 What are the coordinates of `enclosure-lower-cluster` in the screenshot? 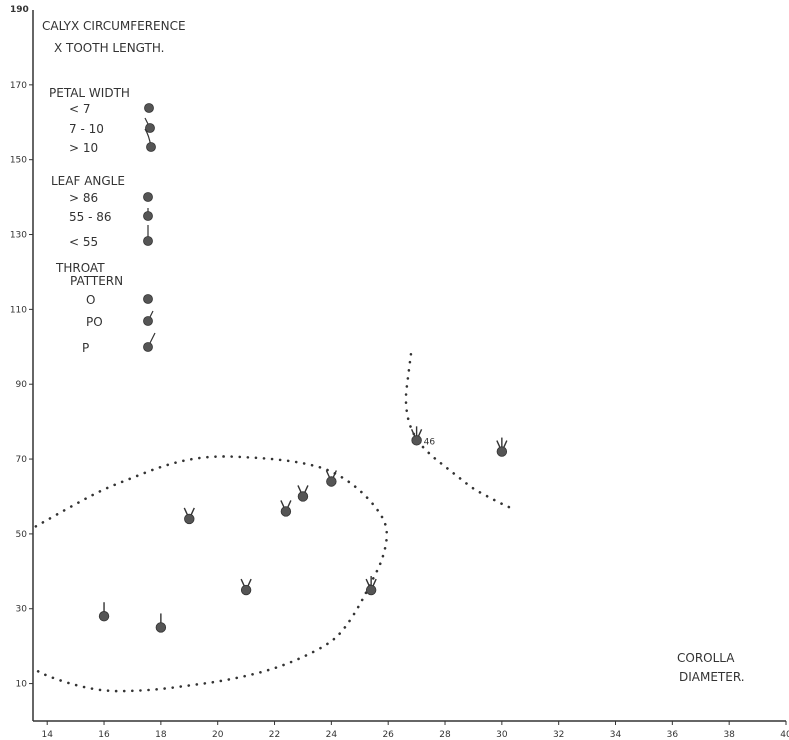 It's located at (210, 574).